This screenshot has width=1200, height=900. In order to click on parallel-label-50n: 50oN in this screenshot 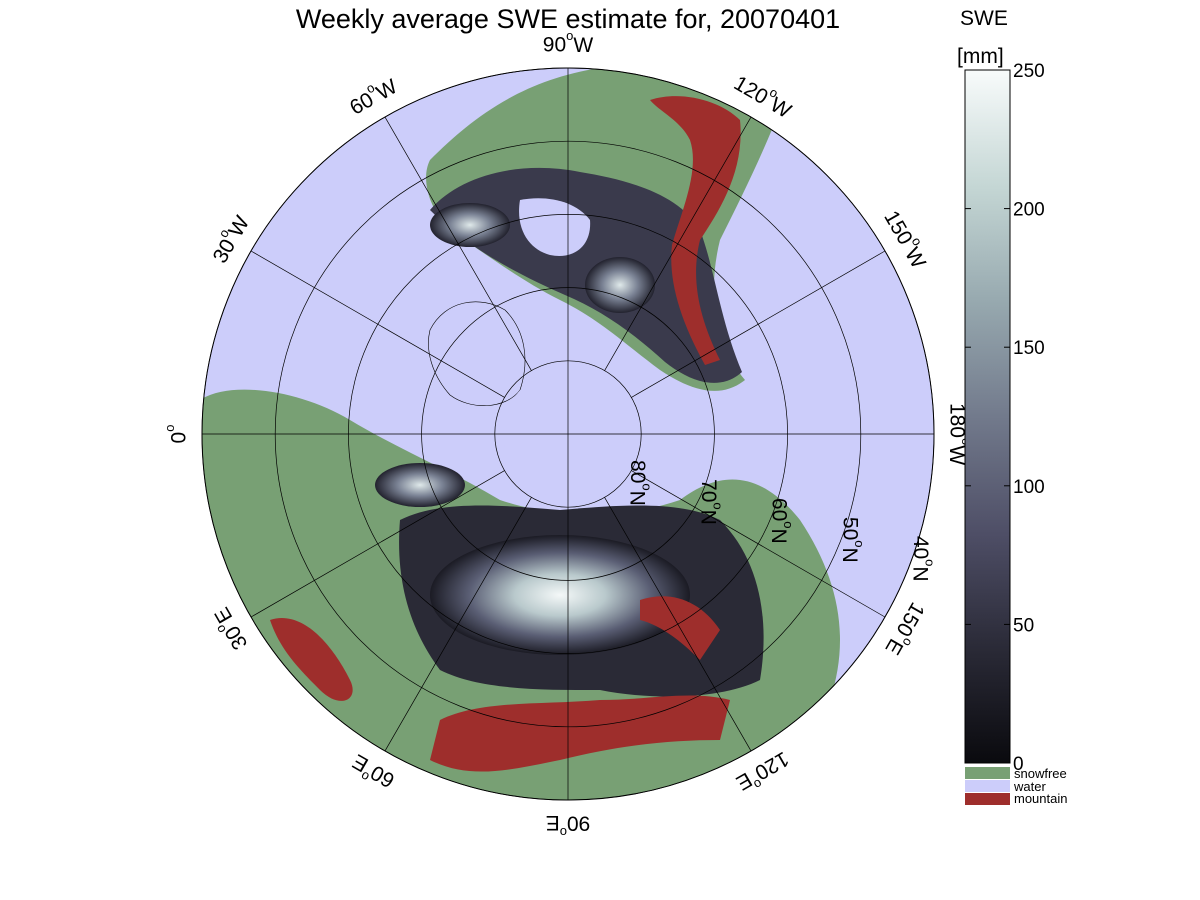, I will do `click(852, 540)`.